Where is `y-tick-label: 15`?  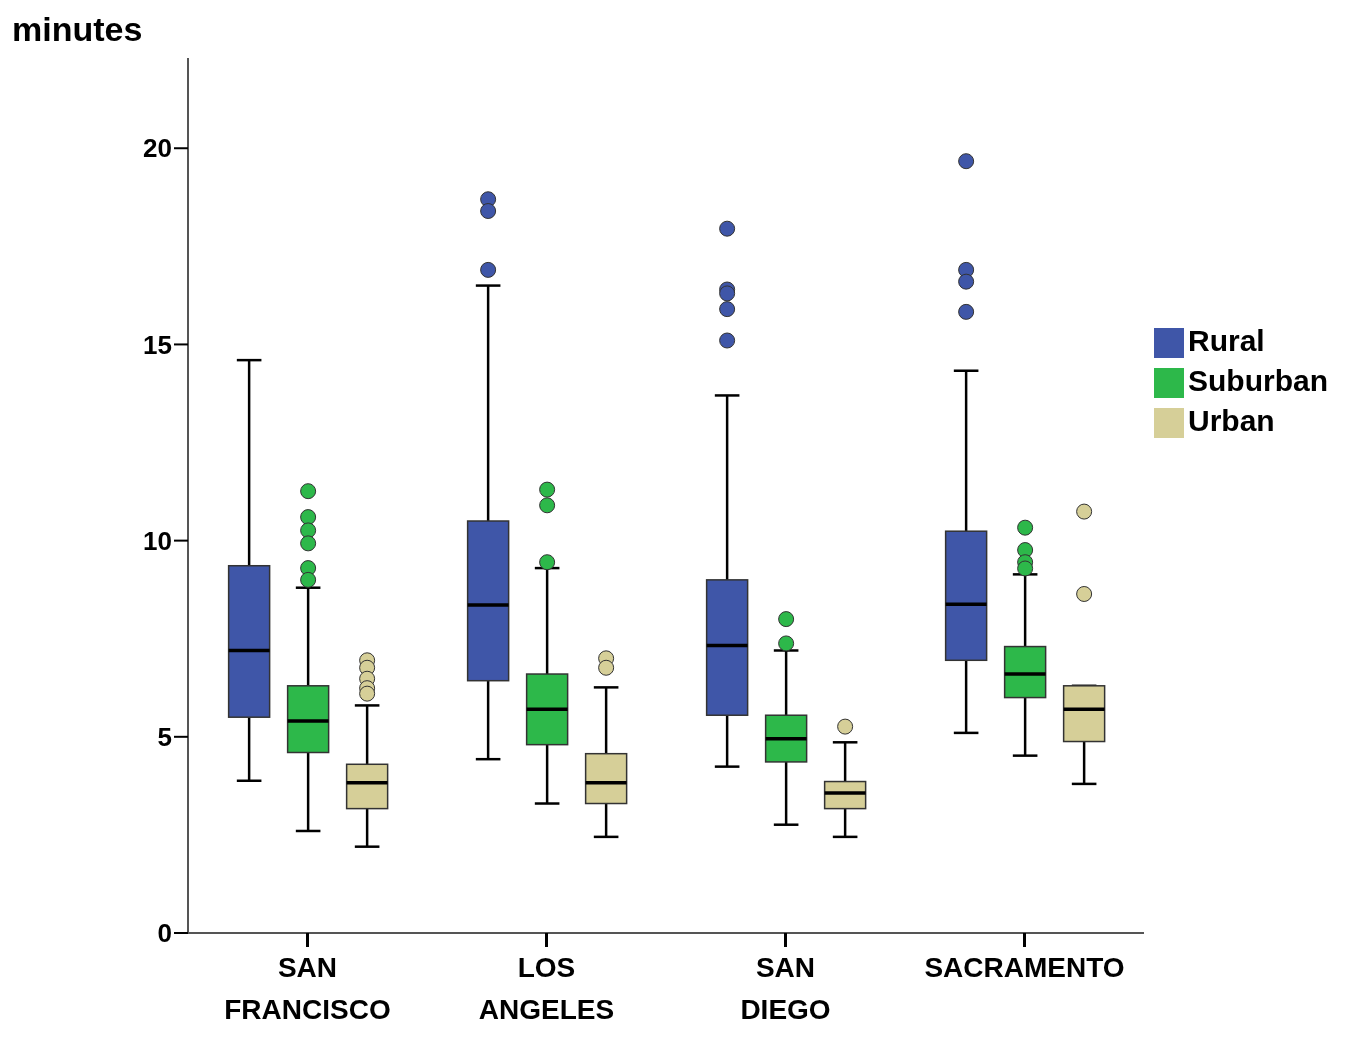
y-tick-label: 15 is located at coordinates (157, 344).